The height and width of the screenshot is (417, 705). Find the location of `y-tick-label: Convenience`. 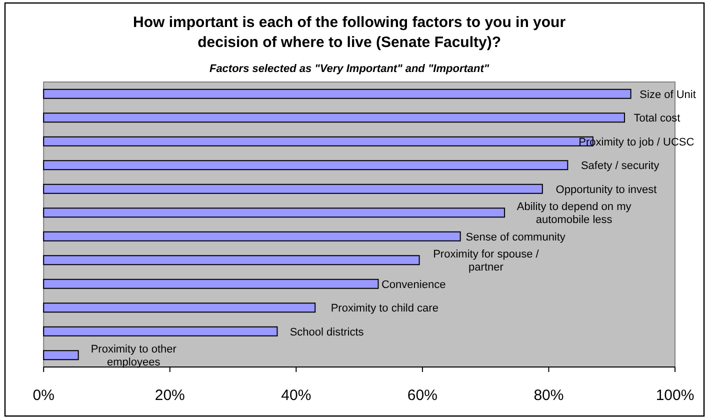

y-tick-label: Convenience is located at coordinates (413, 284).